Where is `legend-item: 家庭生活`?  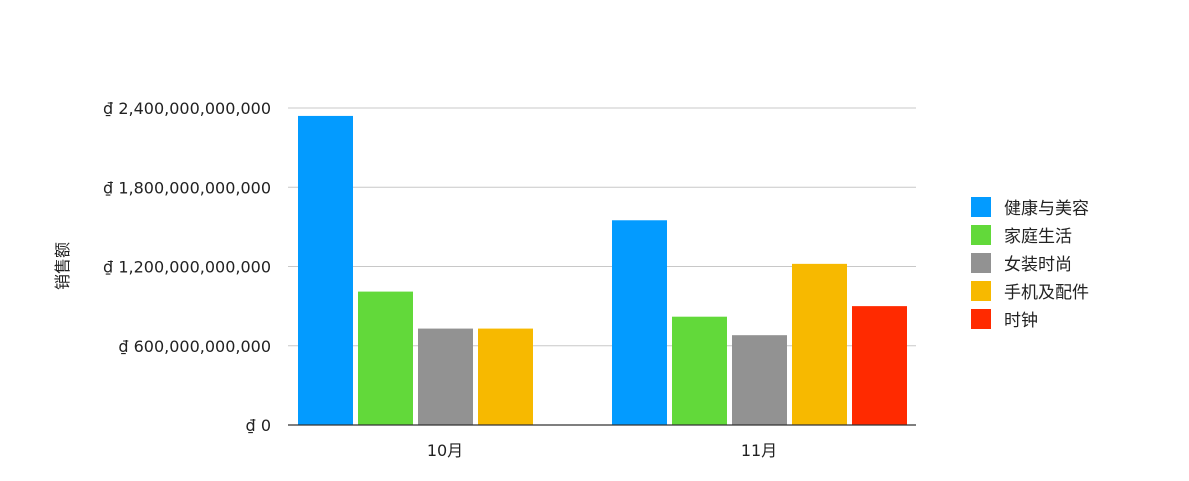 legend-item: 家庭生活 is located at coordinates (1021, 236).